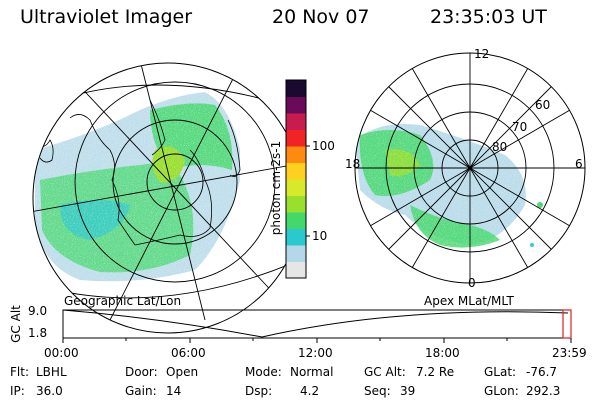  What do you see at coordinates (579, 164) in the screenshot?
I see `mlt-label-6: 6` at bounding box center [579, 164].